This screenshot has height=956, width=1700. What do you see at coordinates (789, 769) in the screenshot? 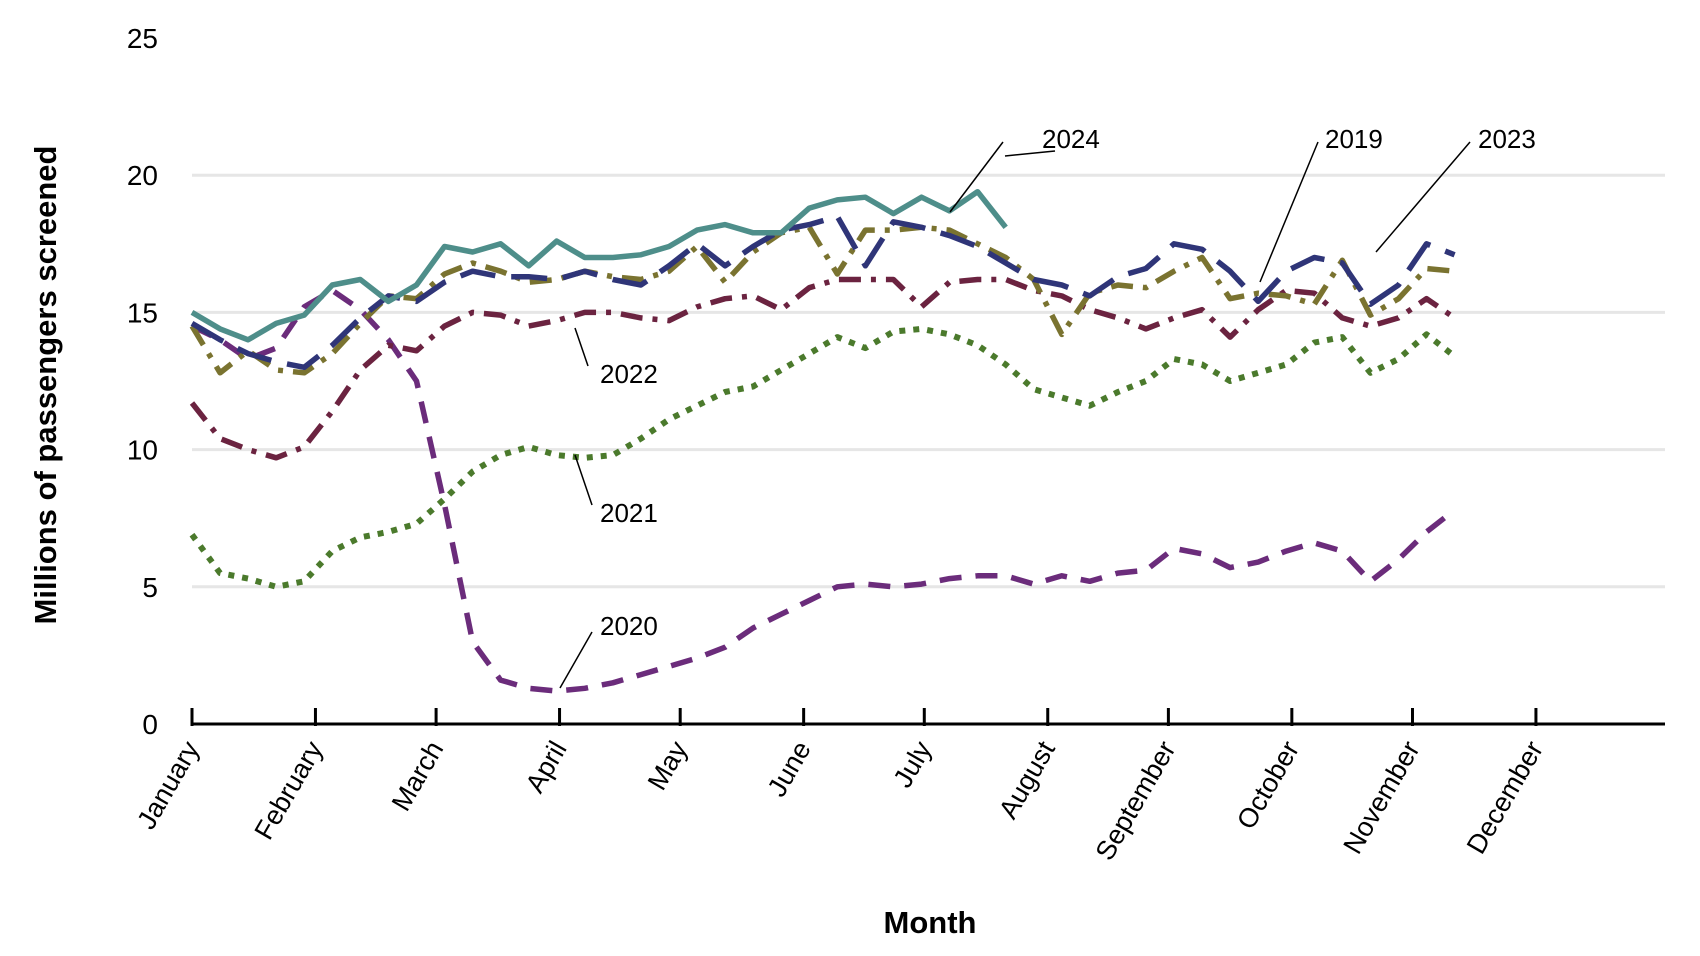
I see `x-tick-label: June` at bounding box center [789, 769].